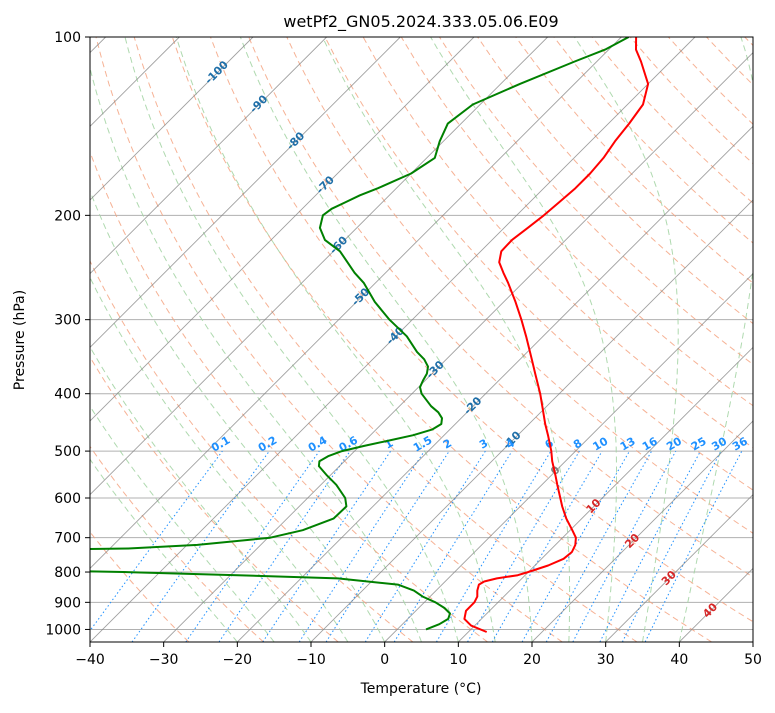  What do you see at coordinates (67, 452) in the screenshot?
I see `y-tick-label: 500` at bounding box center [67, 452].